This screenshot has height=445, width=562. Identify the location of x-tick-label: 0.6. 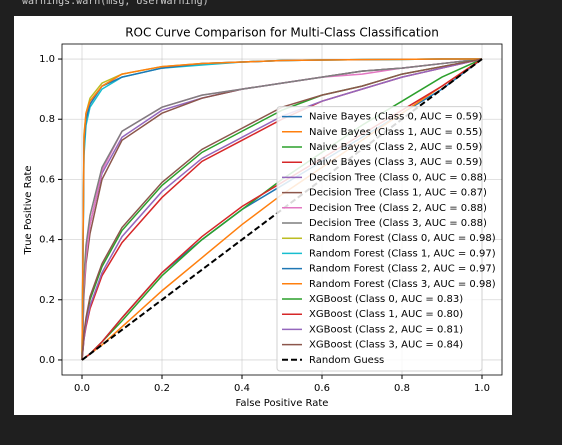
(322, 388).